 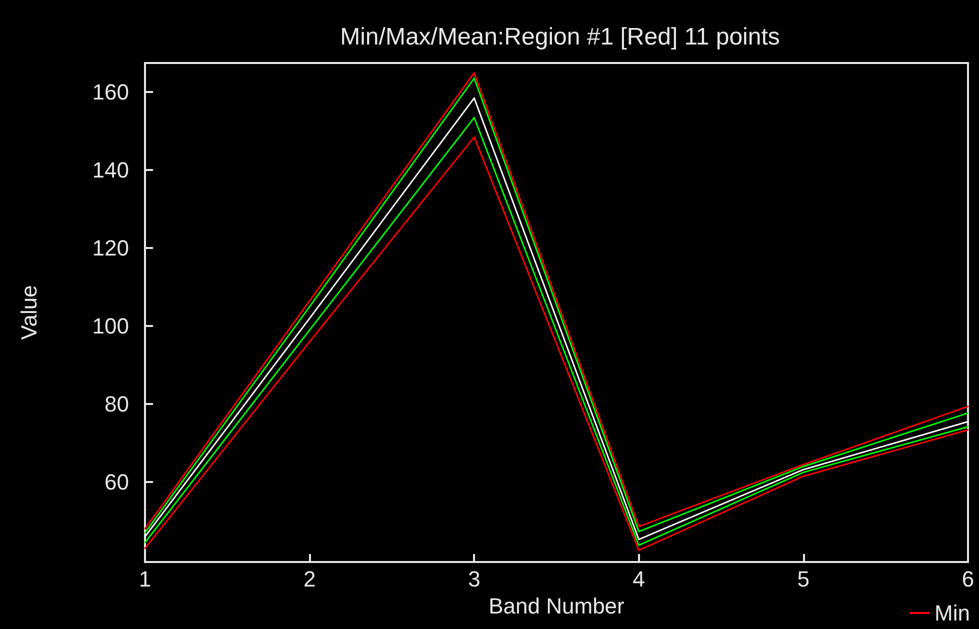 I want to click on x-axis-title: Band Number, so click(x=556, y=605).